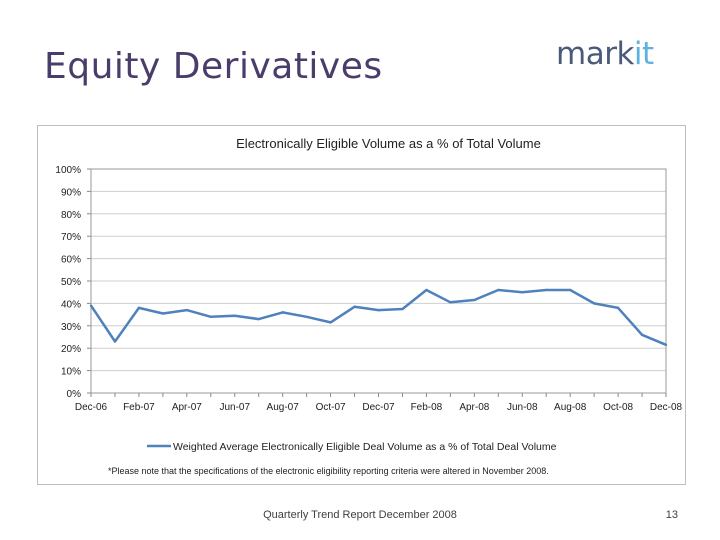 The height and width of the screenshot is (540, 720). Describe the element at coordinates (71, 237) in the screenshot. I see `y-tick-label: 70%` at that location.